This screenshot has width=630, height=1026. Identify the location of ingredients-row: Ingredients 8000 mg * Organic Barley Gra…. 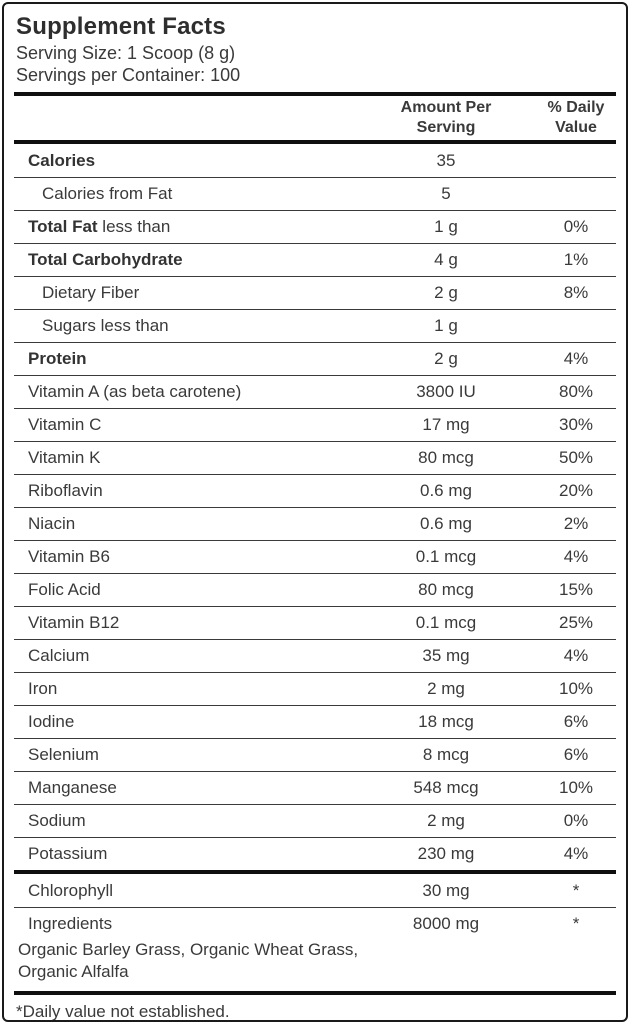
(315, 949).